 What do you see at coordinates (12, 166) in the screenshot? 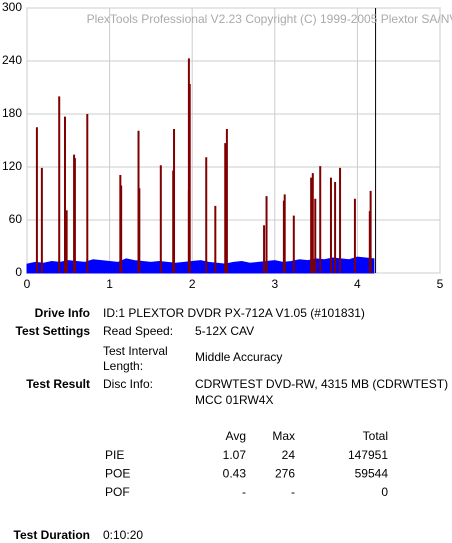
I see `y-tick-label: 120` at bounding box center [12, 166].